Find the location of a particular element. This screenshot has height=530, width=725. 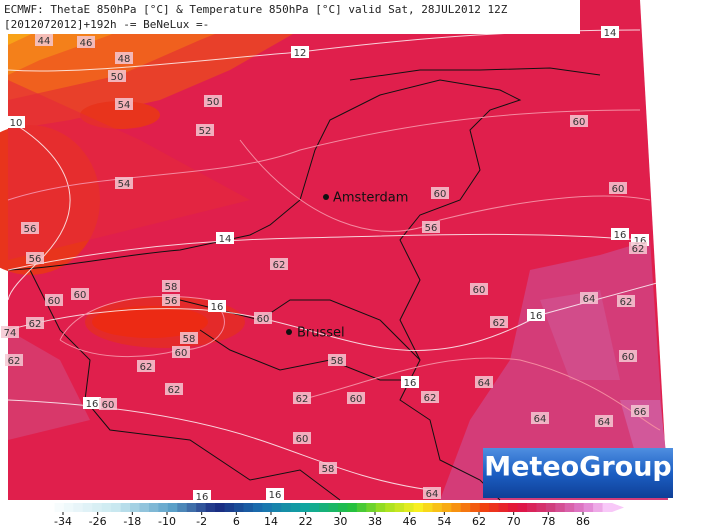

contour-label: 46 is located at coordinates (86, 43).